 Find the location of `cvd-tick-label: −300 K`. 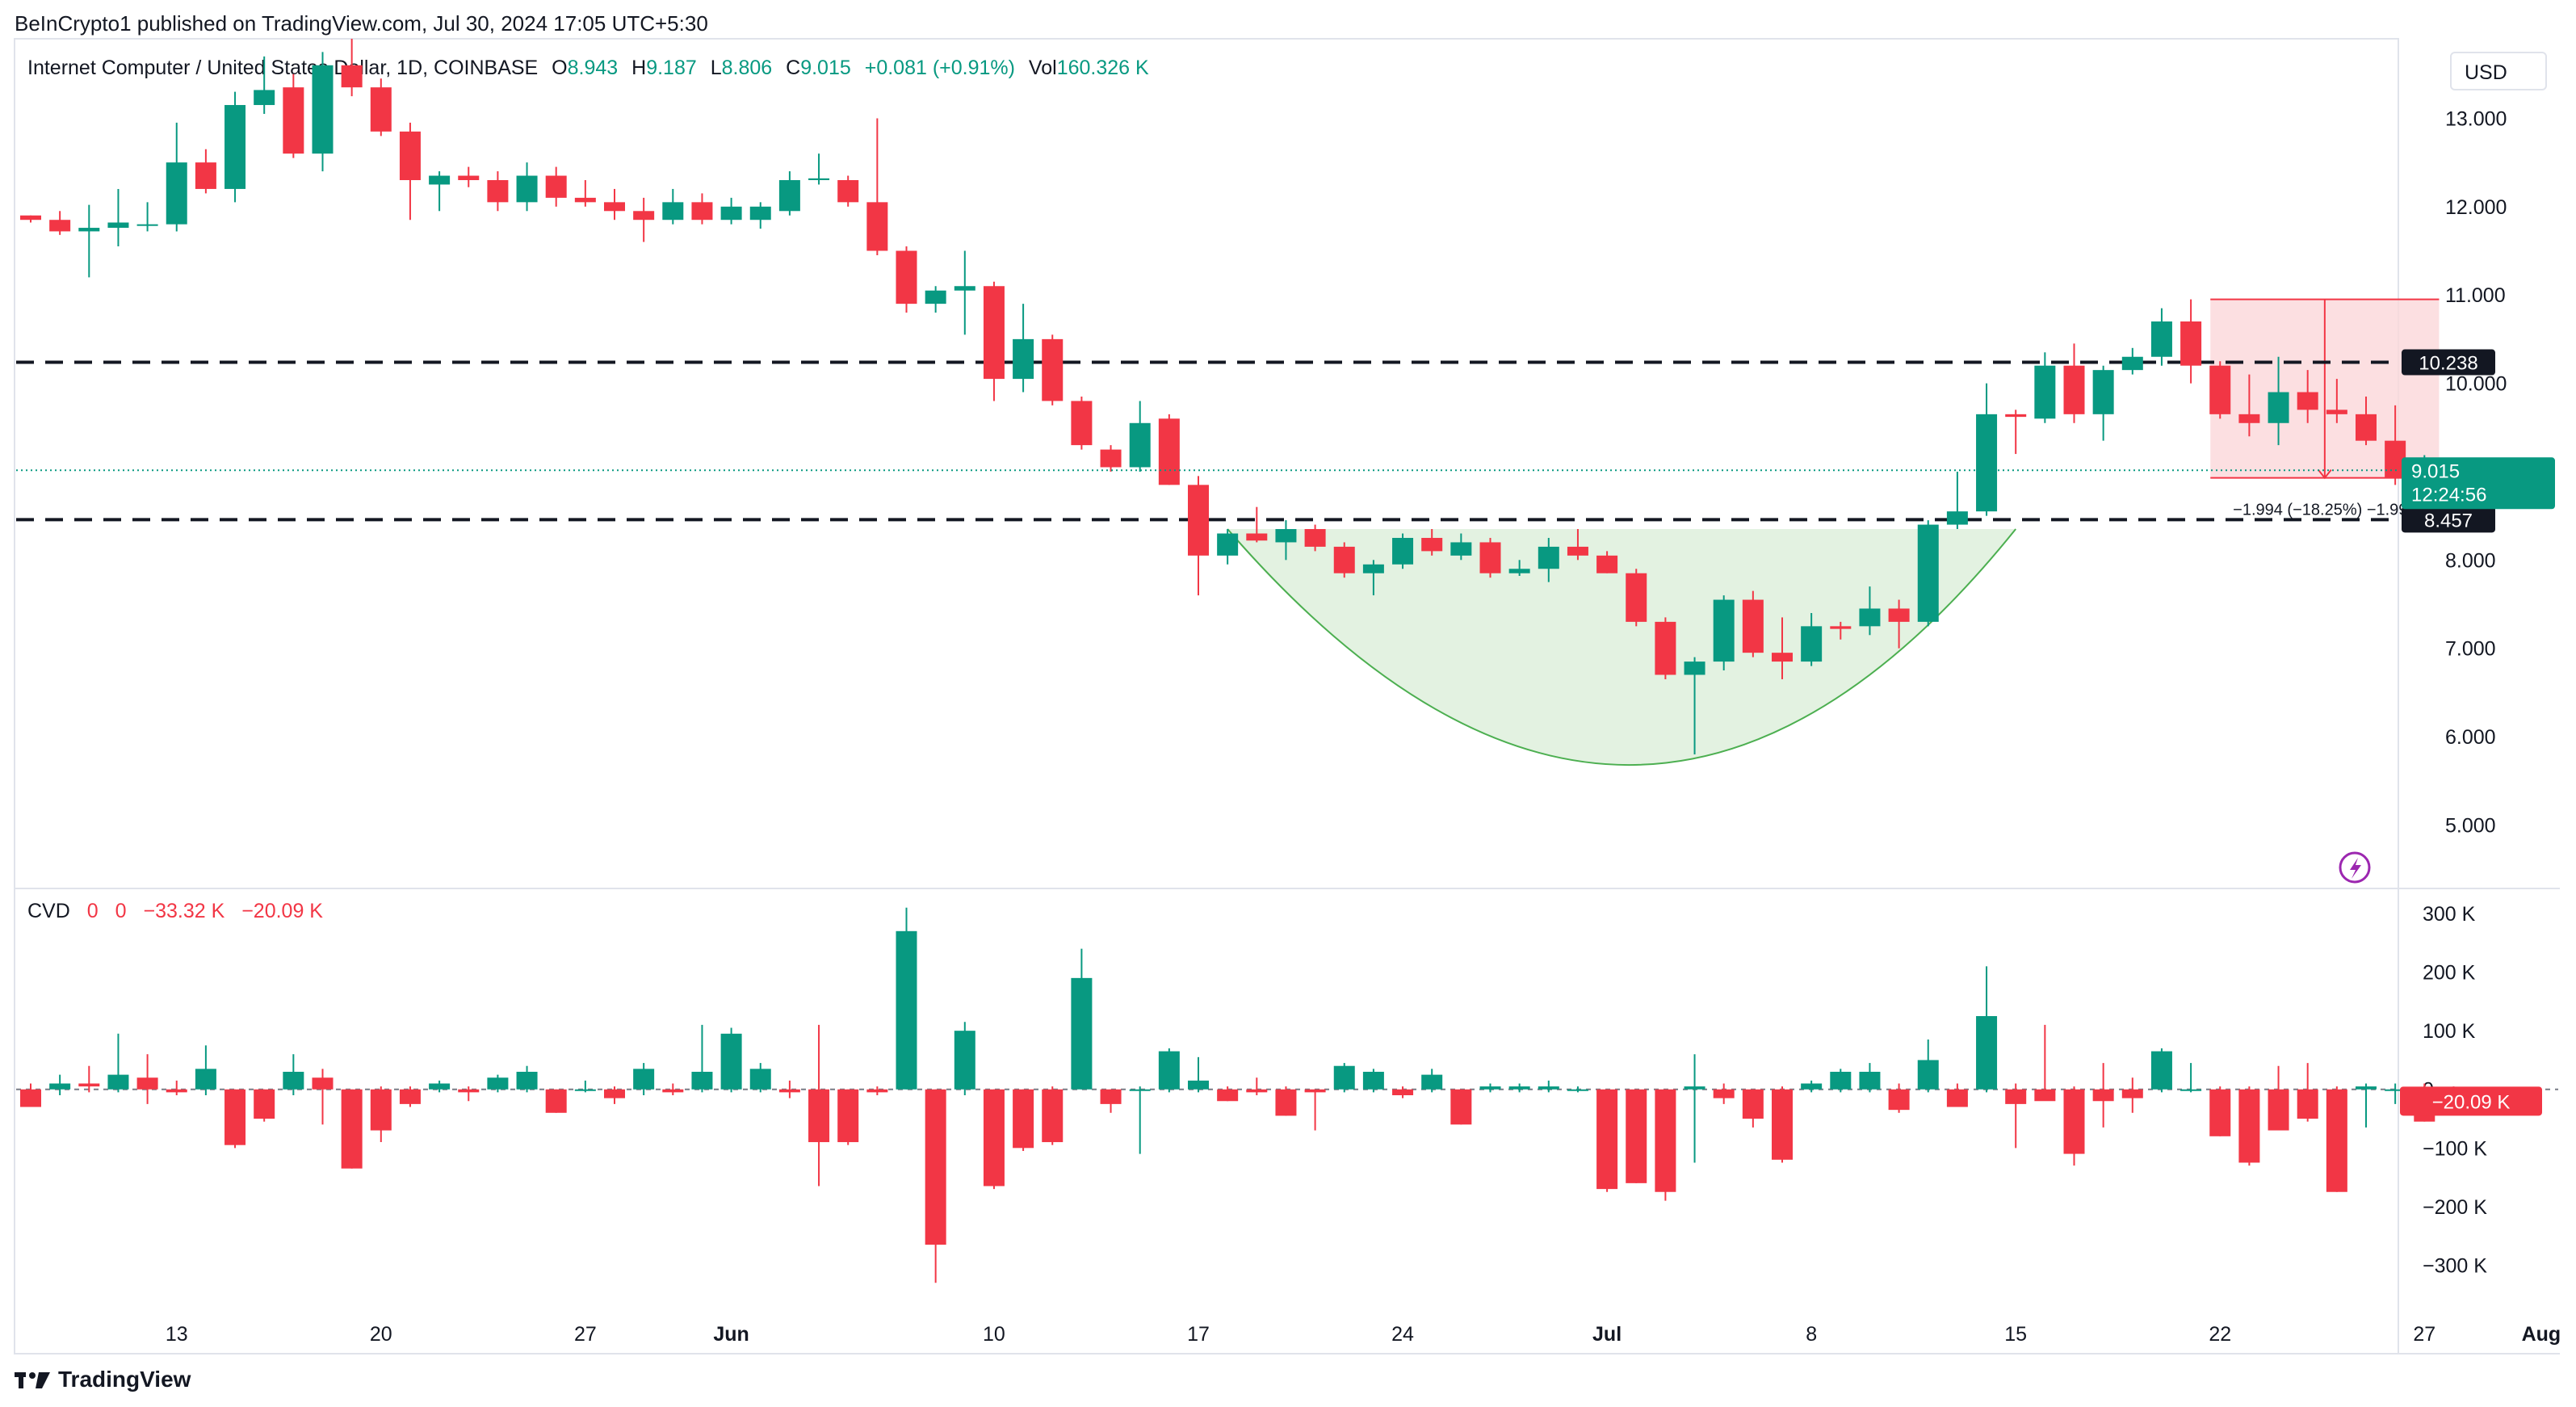

cvd-tick-label: −300 K is located at coordinates (2455, 1265).